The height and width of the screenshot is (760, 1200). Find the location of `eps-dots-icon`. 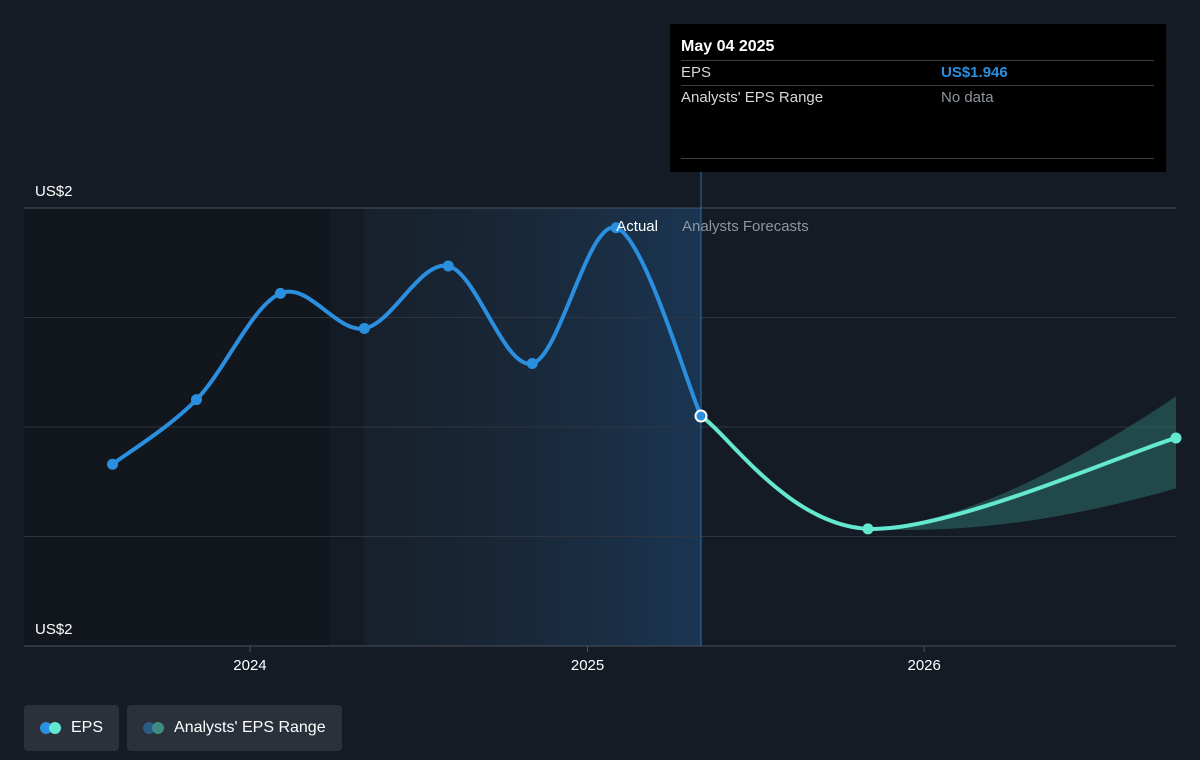

eps-dots-icon is located at coordinates (50, 728).